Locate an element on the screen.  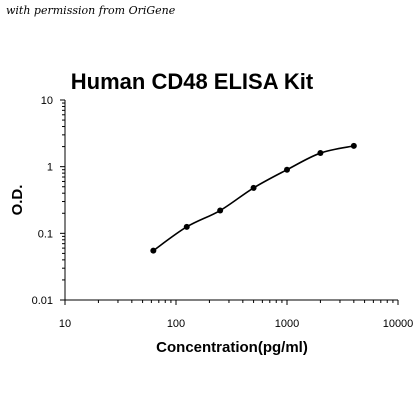
y-axis-label: O.D. is located at coordinates (17, 200).